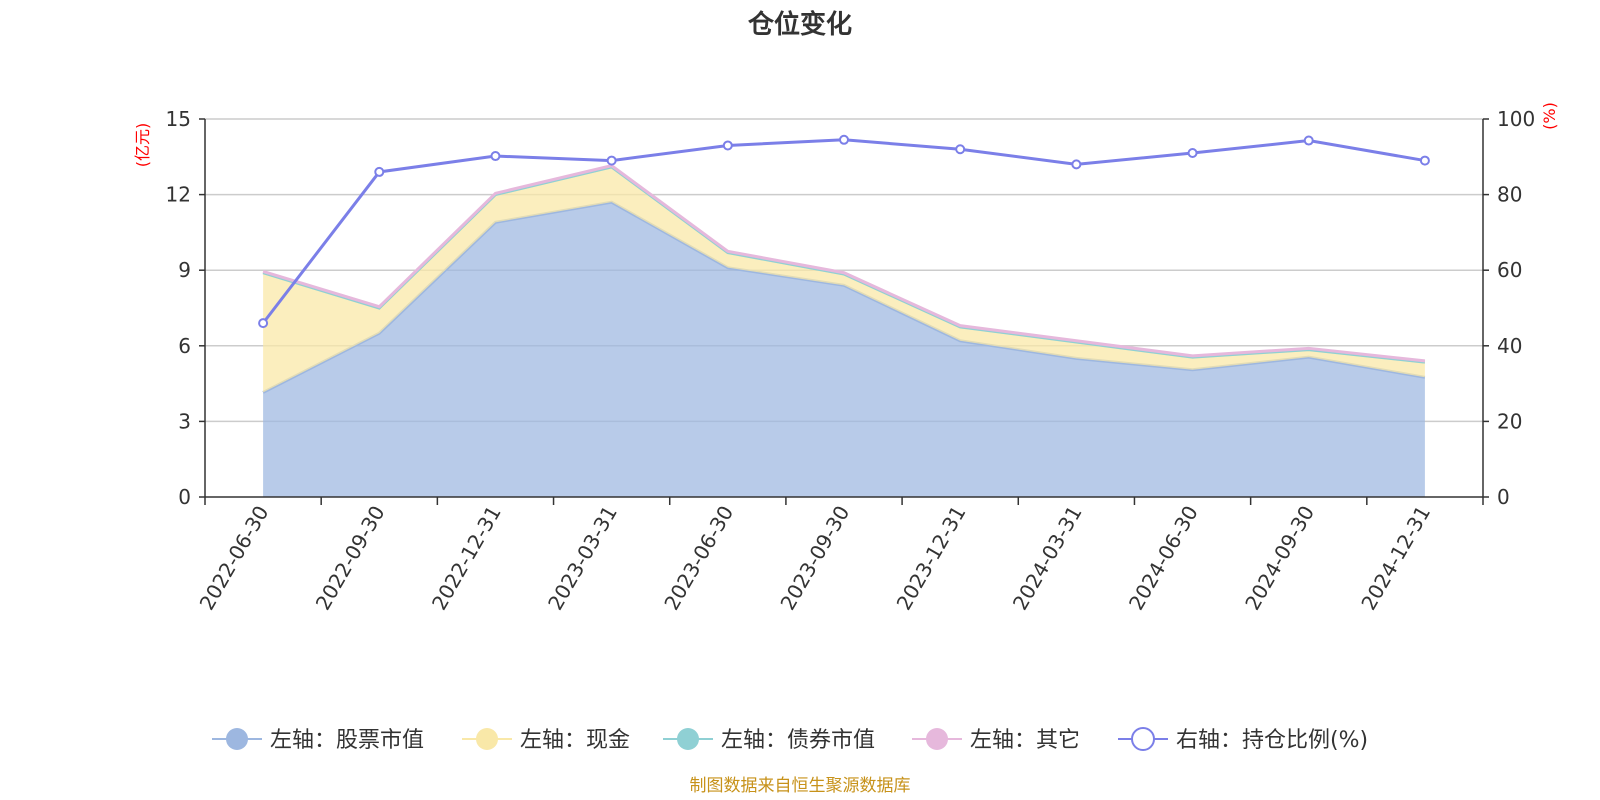  Describe the element at coordinates (698, 558) in the screenshot. I see `x-tick-label: 2023-06-30` at that location.